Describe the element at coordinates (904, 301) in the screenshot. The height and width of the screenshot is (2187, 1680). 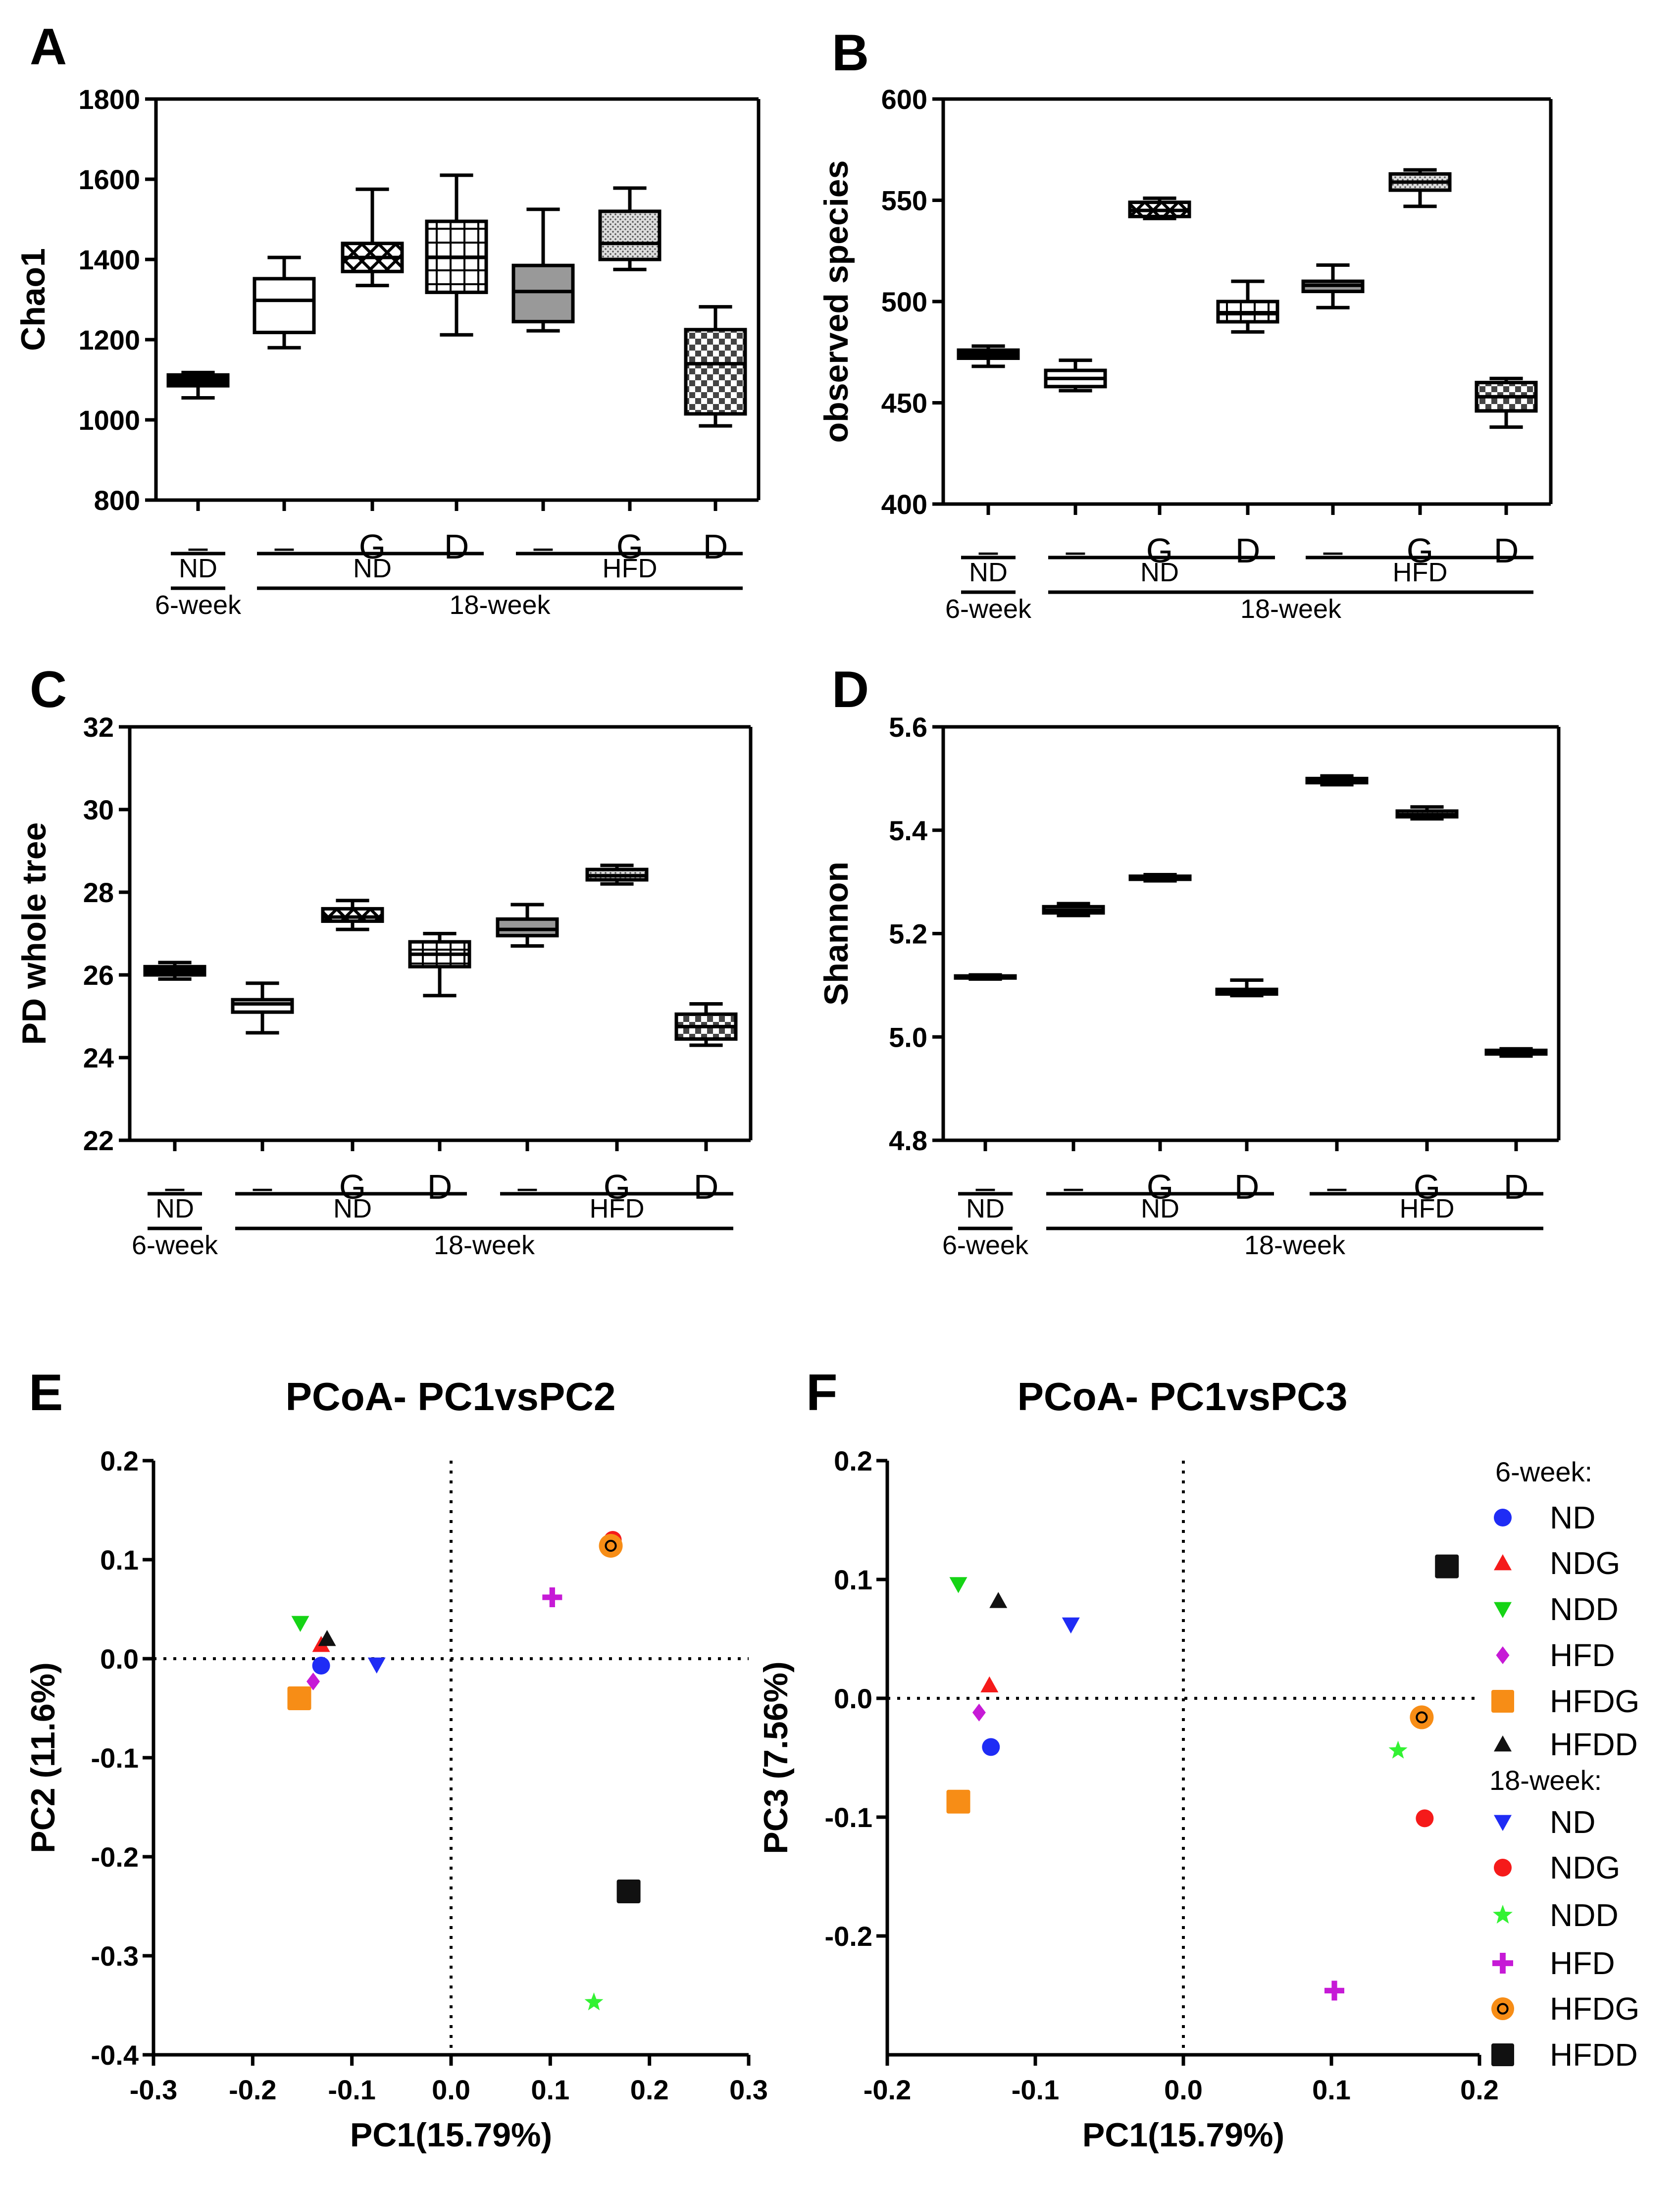
I see `y-tick-label: 500` at that location.